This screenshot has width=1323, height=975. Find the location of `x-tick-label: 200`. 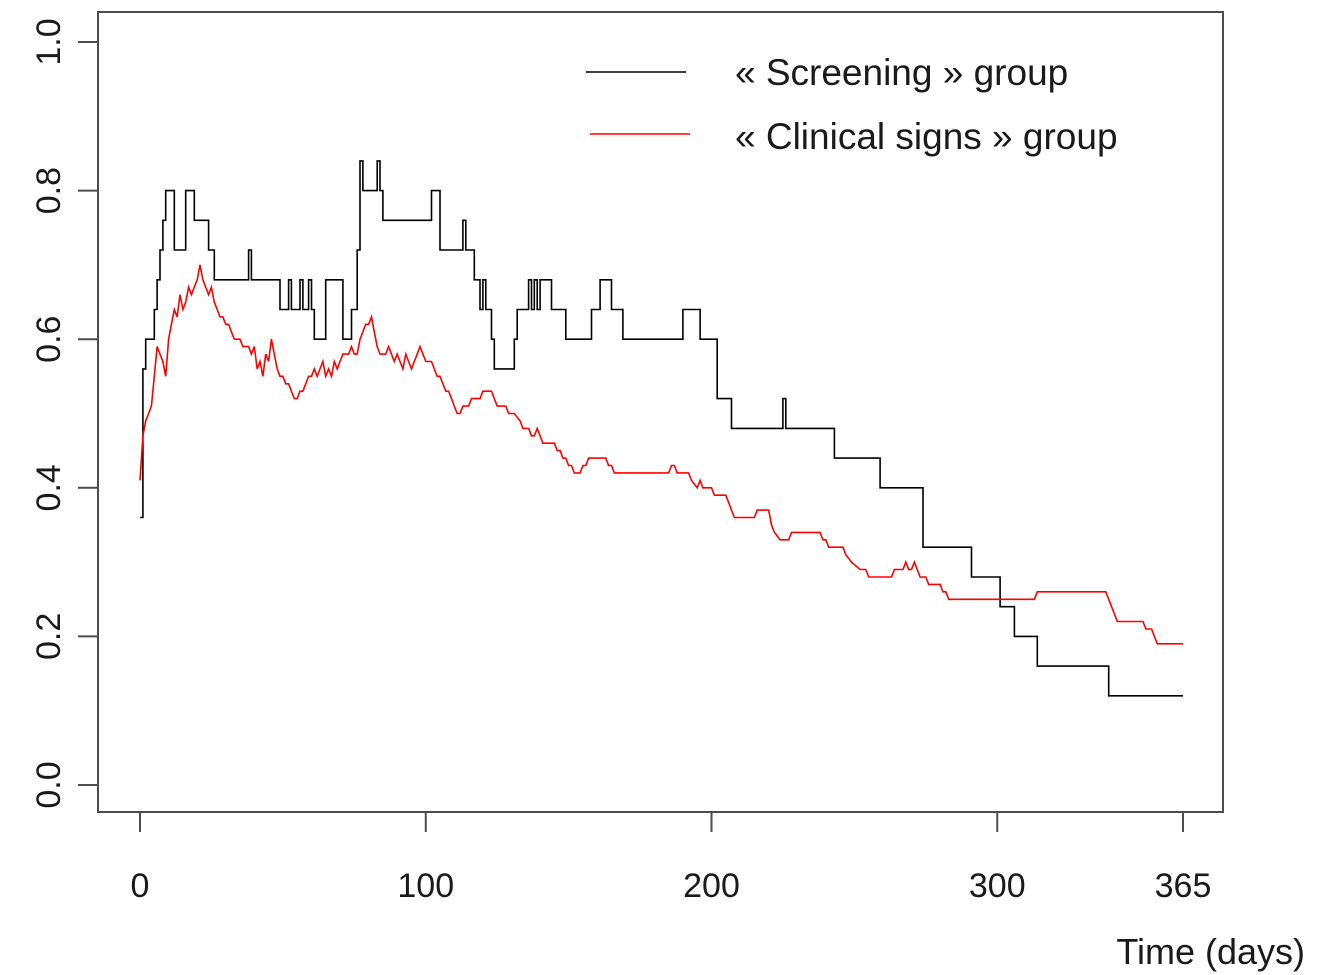

x-tick-label: 200 is located at coordinates (711, 886).